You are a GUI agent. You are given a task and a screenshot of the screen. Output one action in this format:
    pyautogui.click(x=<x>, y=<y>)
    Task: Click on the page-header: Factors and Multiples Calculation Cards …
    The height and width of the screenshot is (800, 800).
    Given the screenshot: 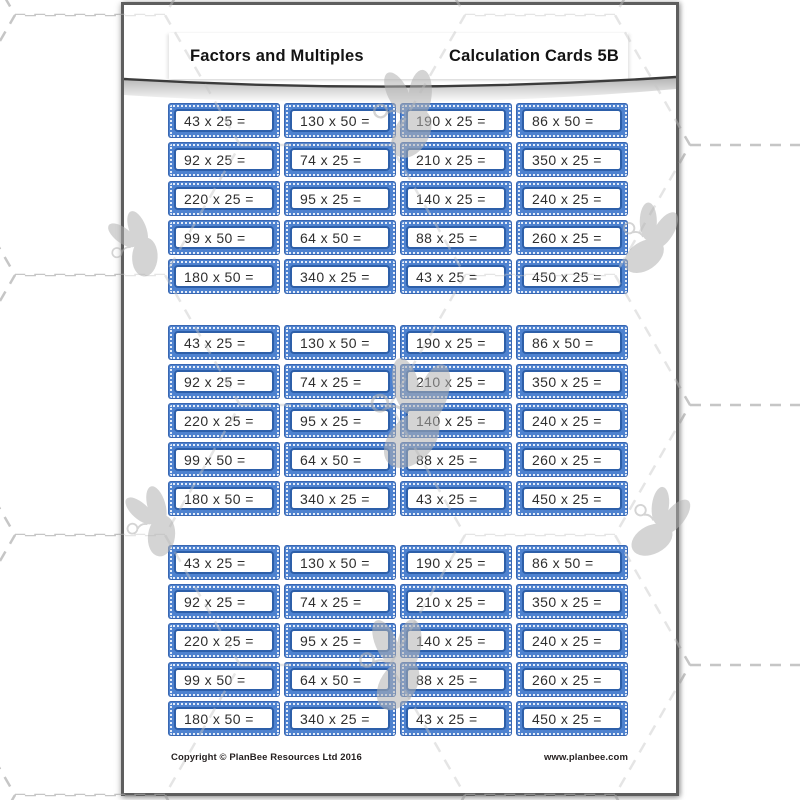 What is the action you would take?
    pyautogui.click(x=398, y=56)
    